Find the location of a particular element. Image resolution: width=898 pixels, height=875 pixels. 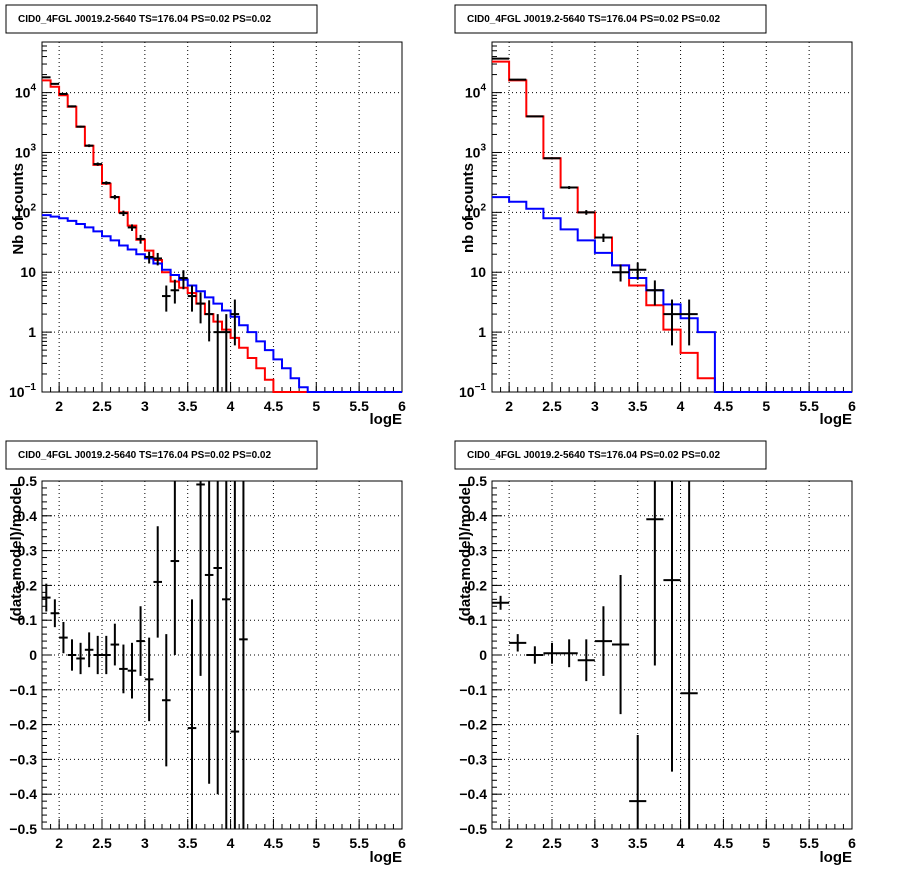

y-axis-label: (data-model)/model is located at coordinates (16, 552).